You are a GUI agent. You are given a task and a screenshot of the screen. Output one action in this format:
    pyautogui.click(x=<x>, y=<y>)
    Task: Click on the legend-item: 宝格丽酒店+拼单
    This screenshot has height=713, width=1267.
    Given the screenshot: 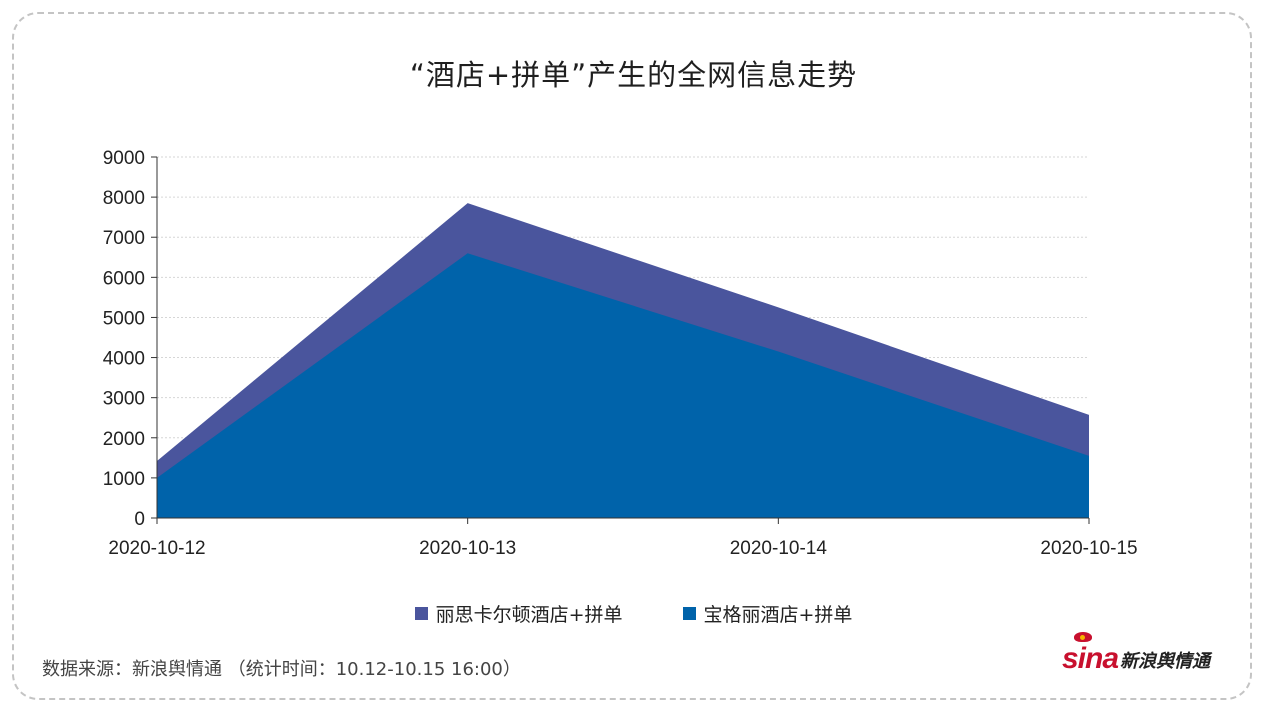 What is the action you would take?
    pyautogui.click(x=767, y=613)
    